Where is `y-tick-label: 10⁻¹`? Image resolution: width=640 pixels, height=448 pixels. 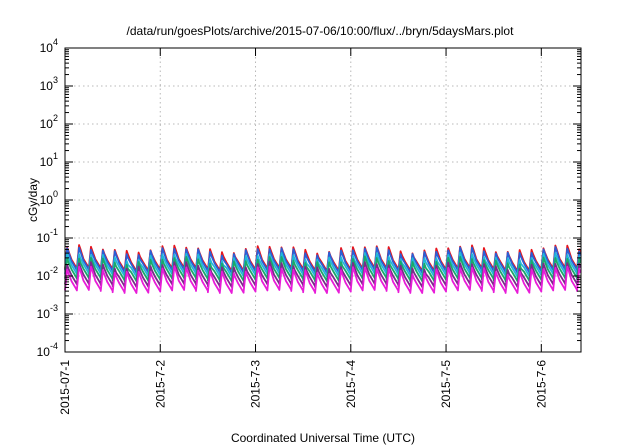 y-tick-label: 10⁻¹ is located at coordinates (47, 236).